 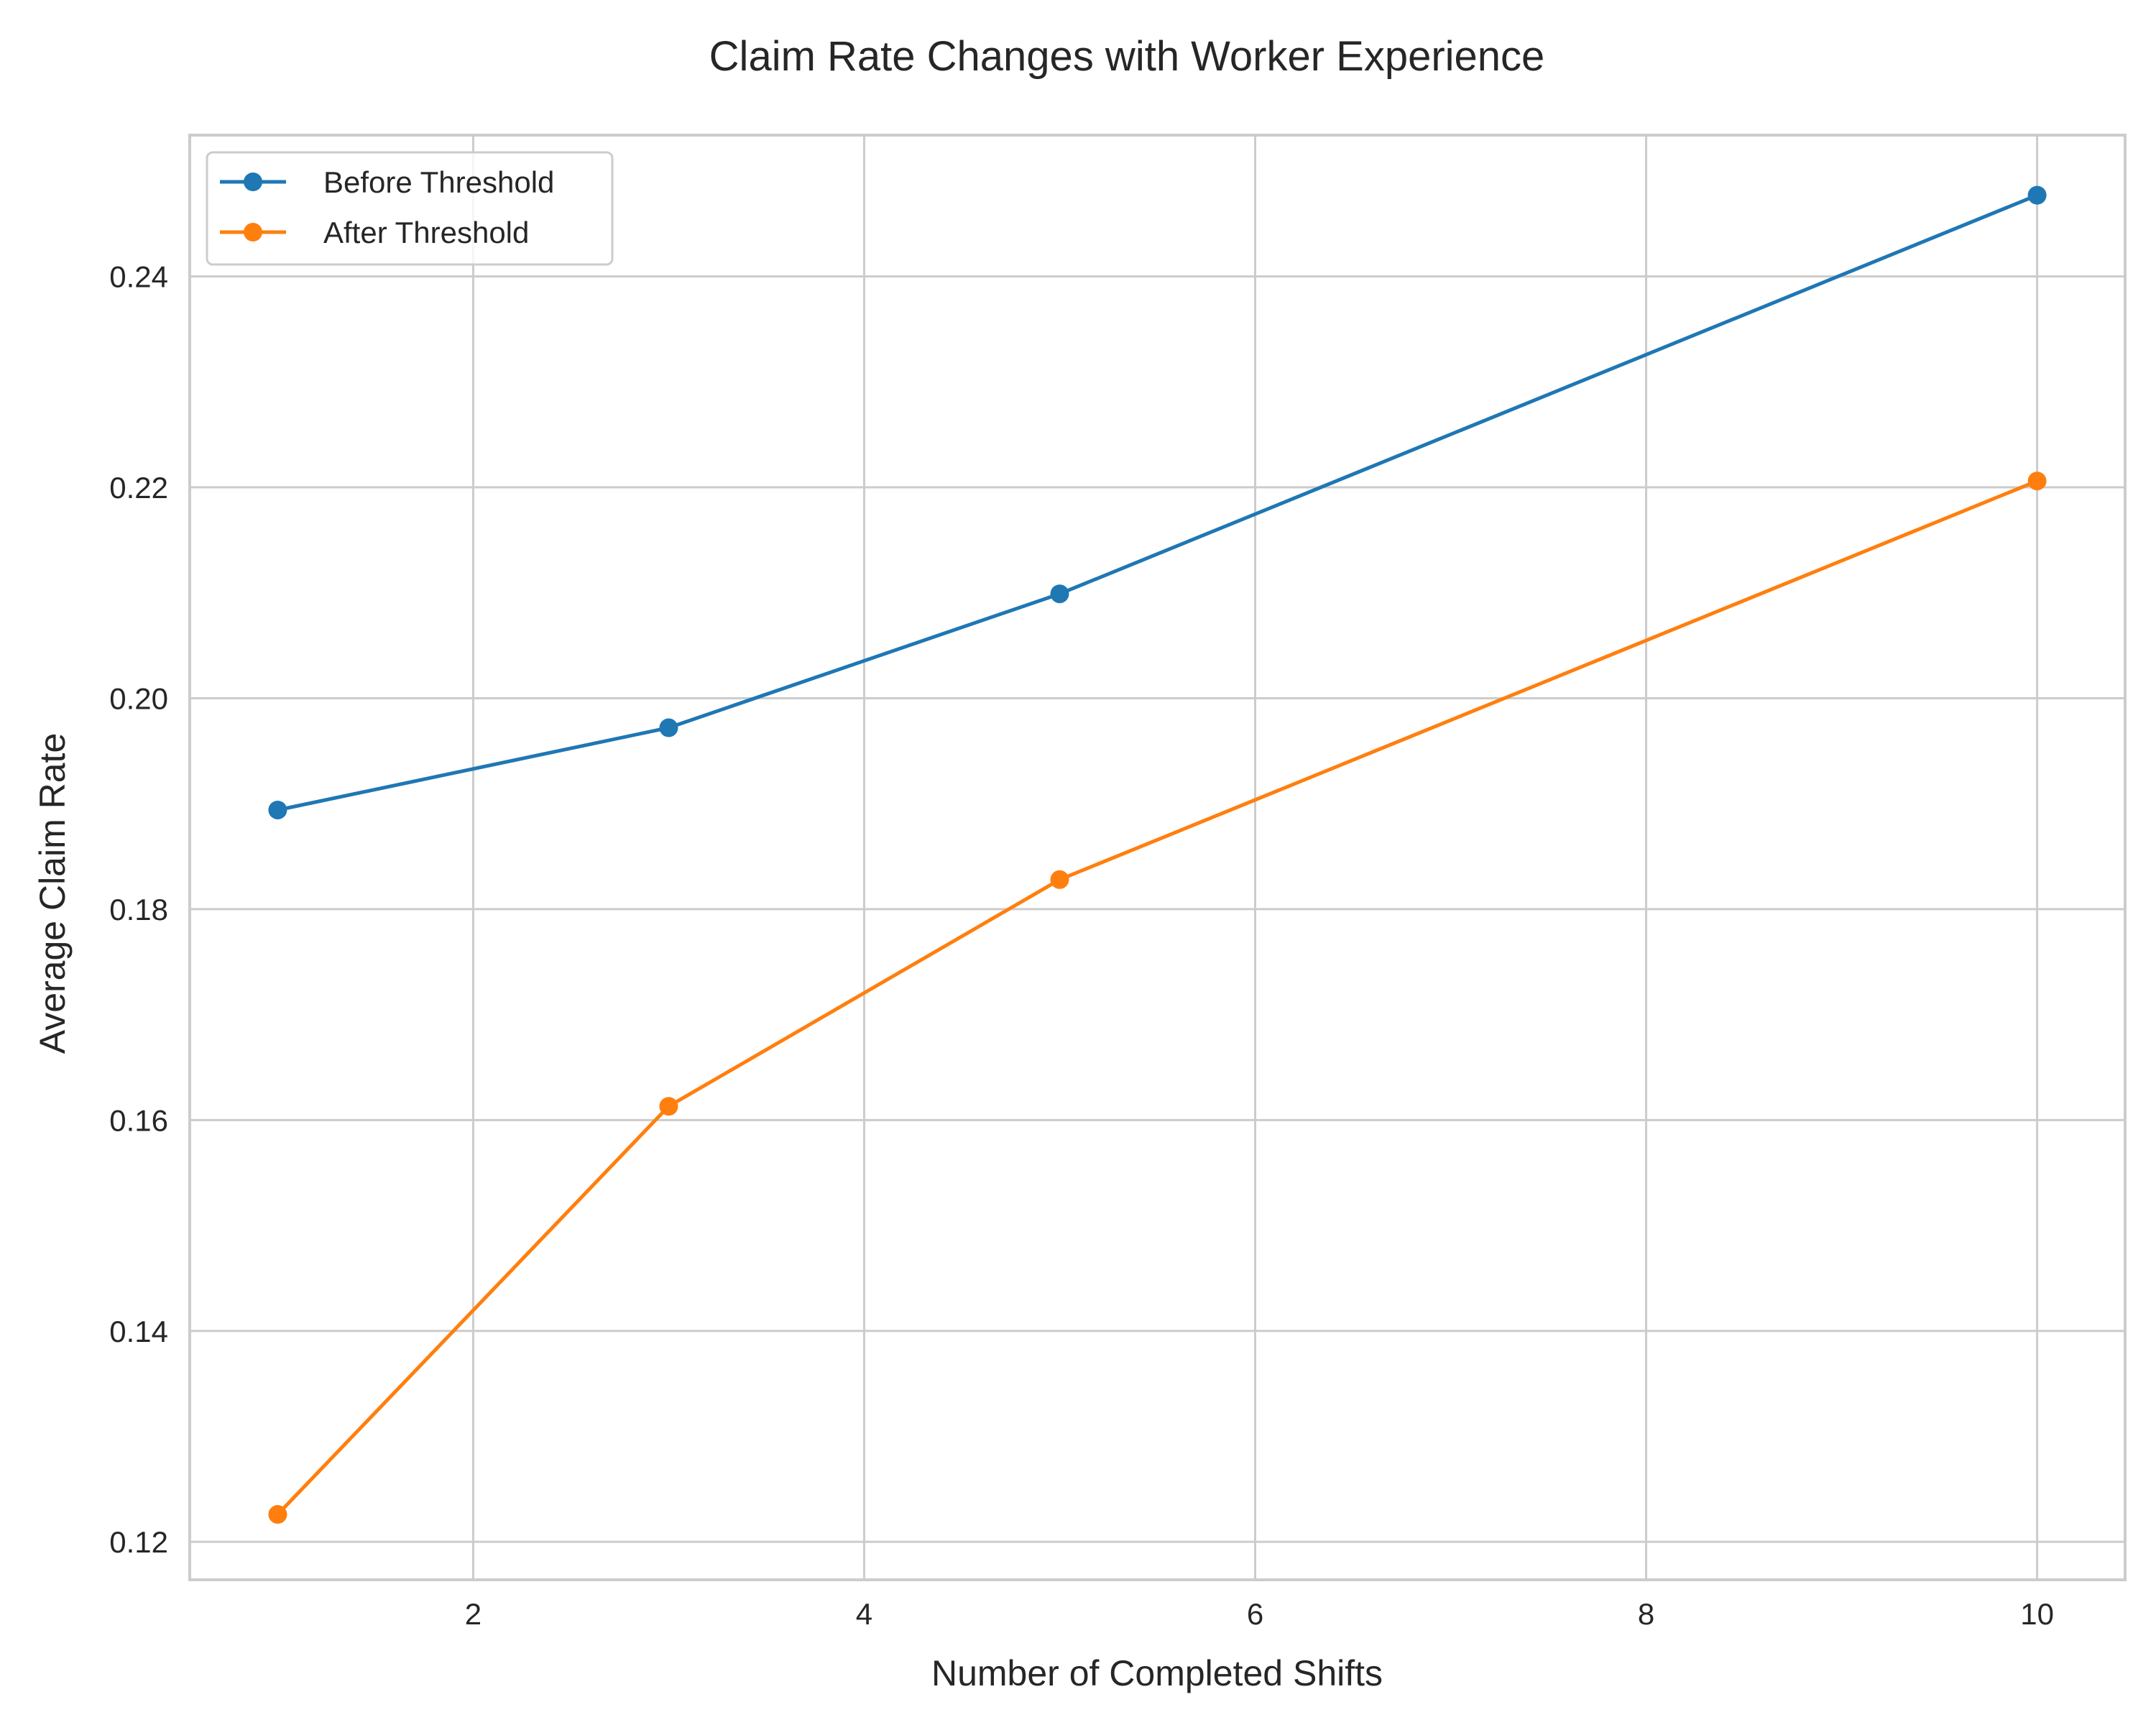 What do you see at coordinates (138, 488) in the screenshot?
I see `y-tick-label: 0.22` at bounding box center [138, 488].